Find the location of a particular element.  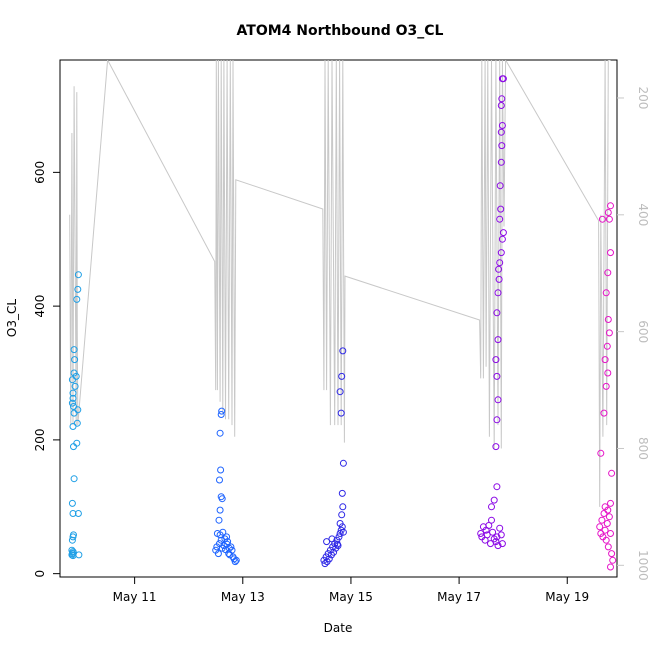

y2-tick-label: 800 is located at coordinates (643, 448).